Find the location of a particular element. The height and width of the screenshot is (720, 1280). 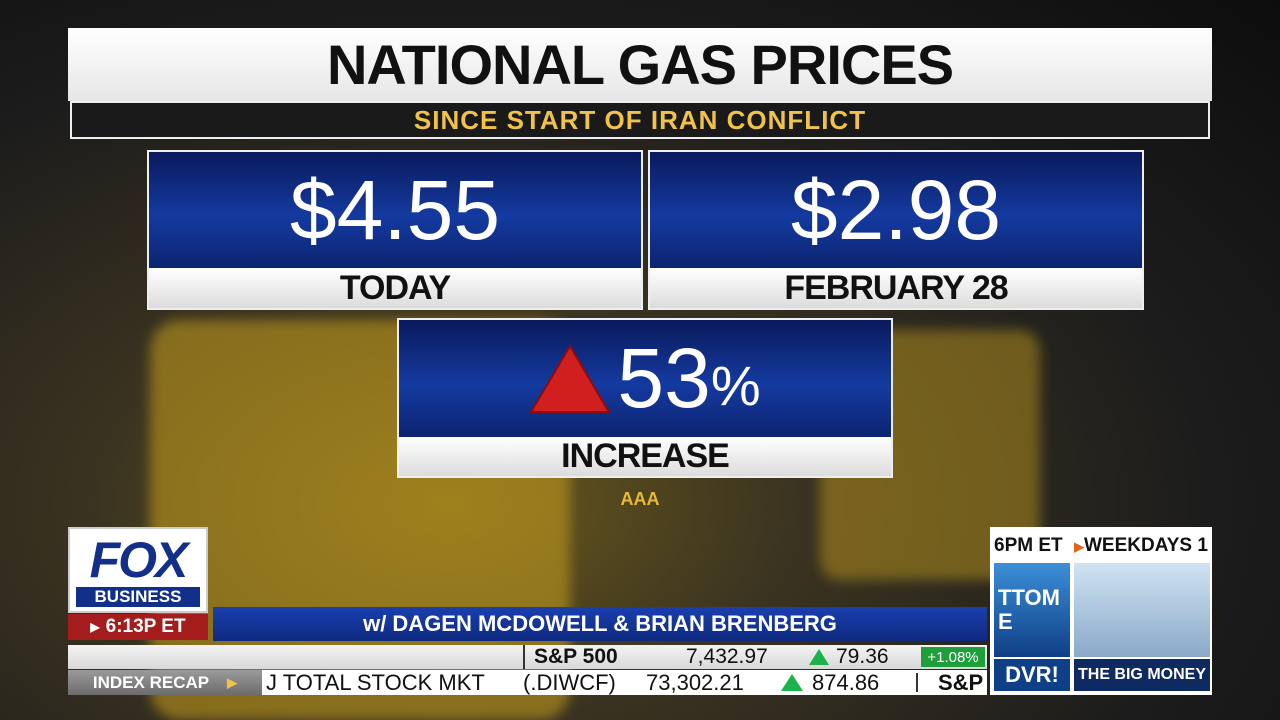

promo-hosts is located at coordinates (1142, 610).